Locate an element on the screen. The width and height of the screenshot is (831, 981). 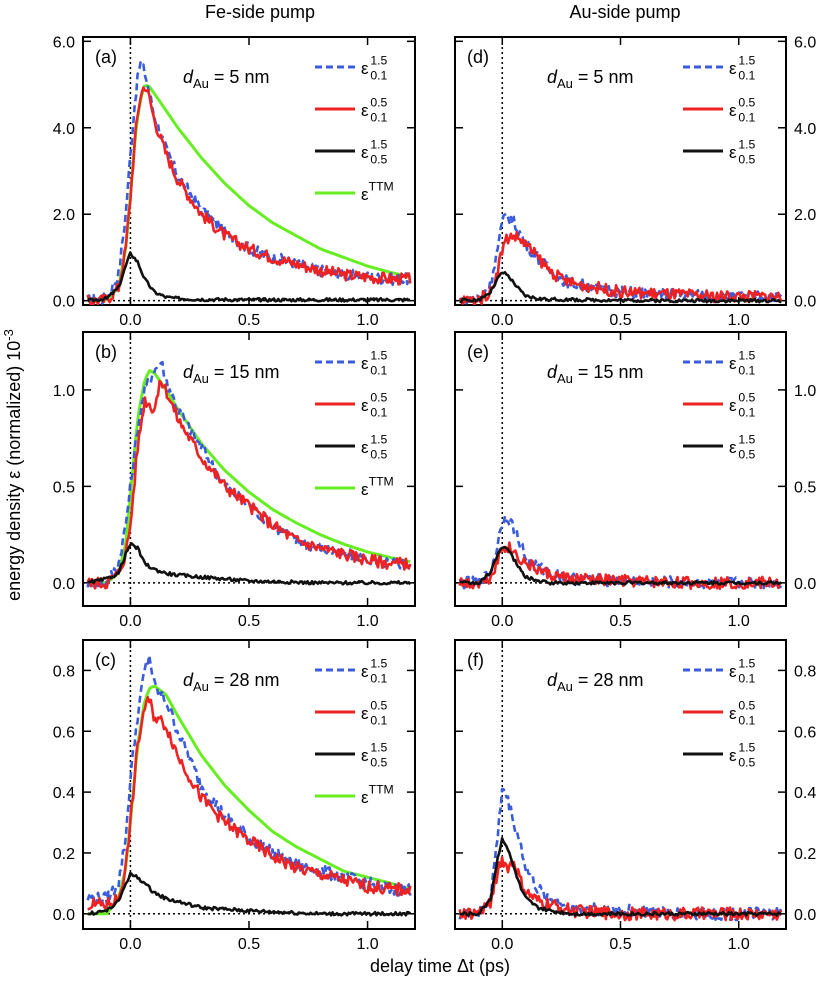
y-axis-label: energy density ε (normalized) 10-3 is located at coordinates (12, 465).